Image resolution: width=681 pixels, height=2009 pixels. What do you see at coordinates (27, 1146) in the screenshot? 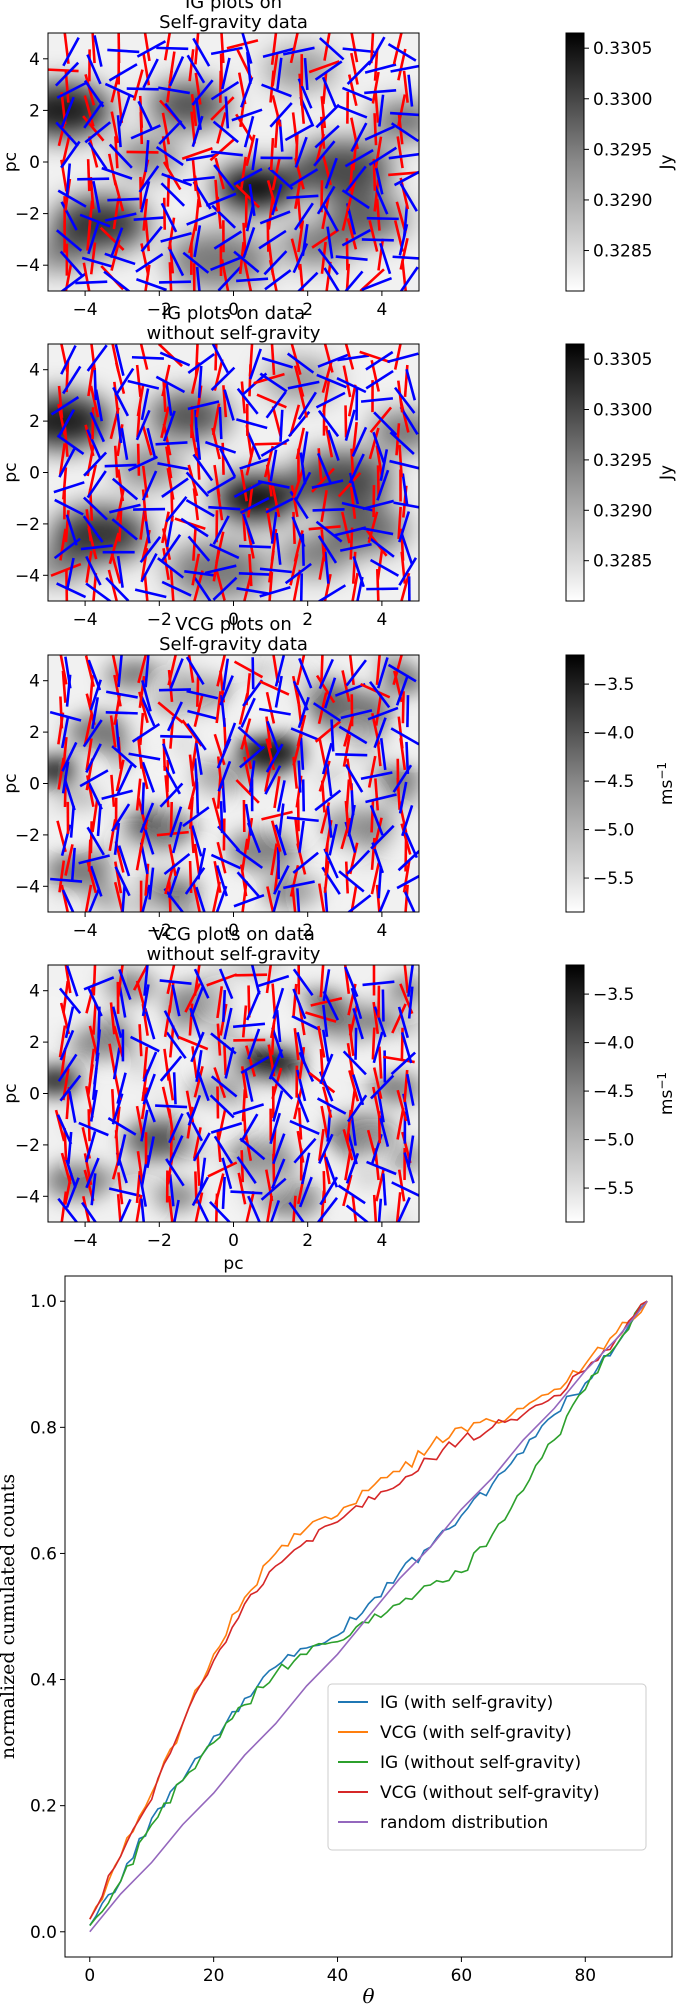
I see `y-tick-label: −2` at bounding box center [27, 1146].